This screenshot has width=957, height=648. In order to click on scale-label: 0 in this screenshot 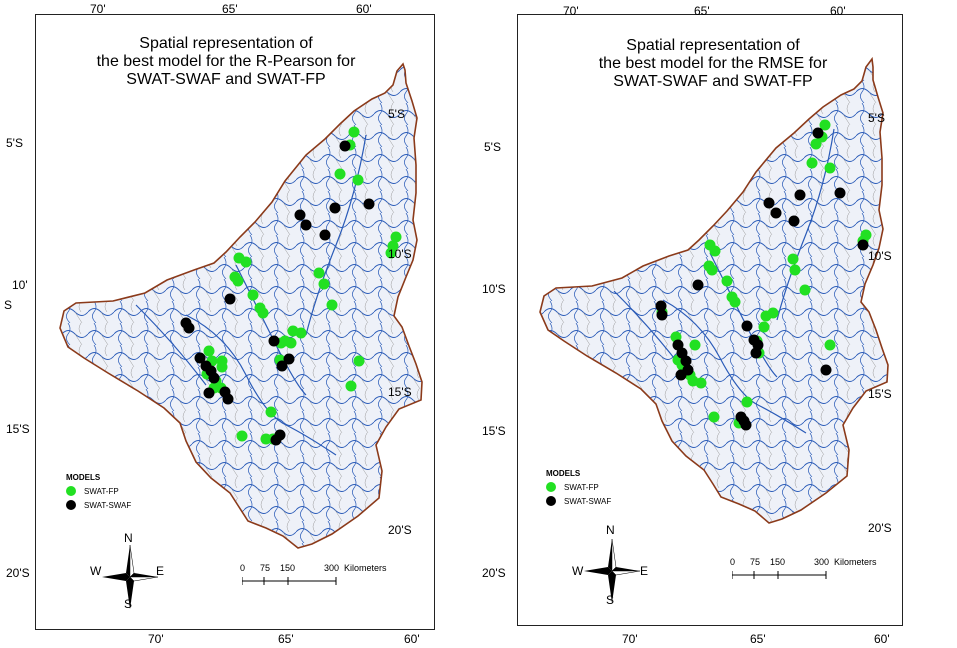, I will do `click(243, 568)`.